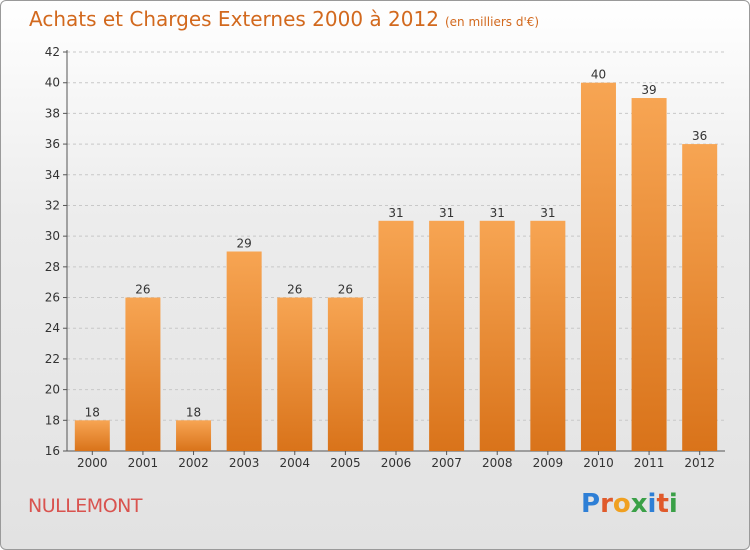 This screenshot has width=750, height=550. I want to click on x-tick-label-2005: 2005, so click(345, 463).